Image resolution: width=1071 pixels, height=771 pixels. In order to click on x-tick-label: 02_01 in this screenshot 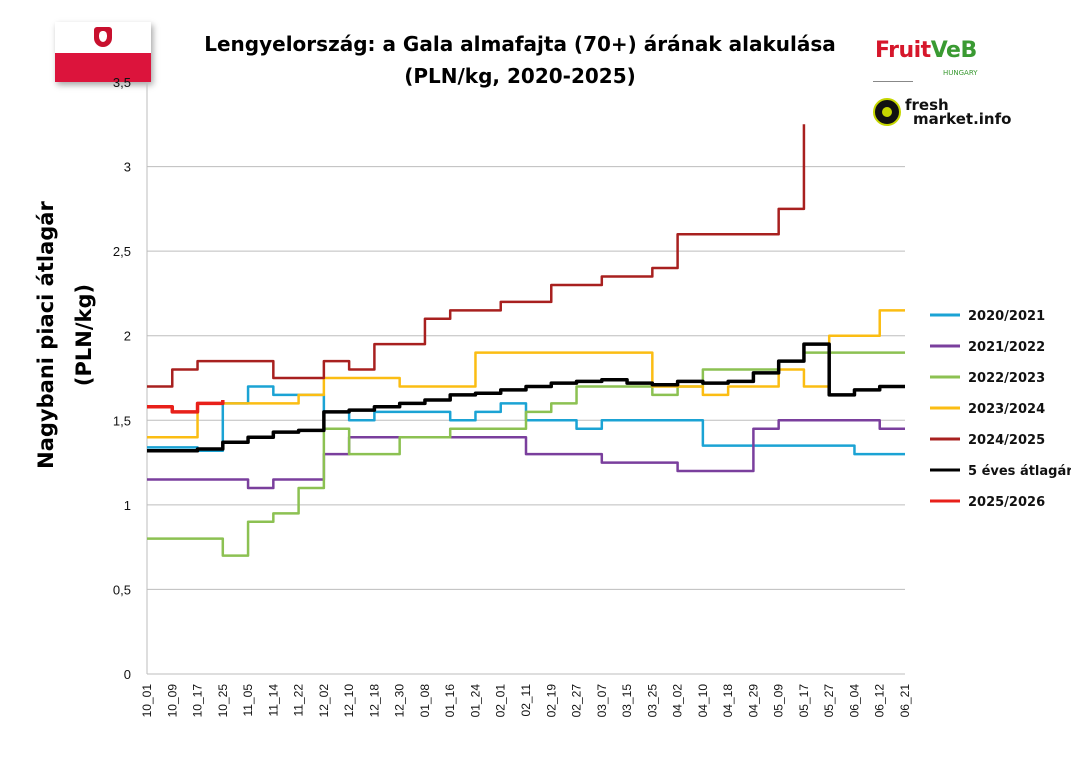, I will do `click(501, 701)`.